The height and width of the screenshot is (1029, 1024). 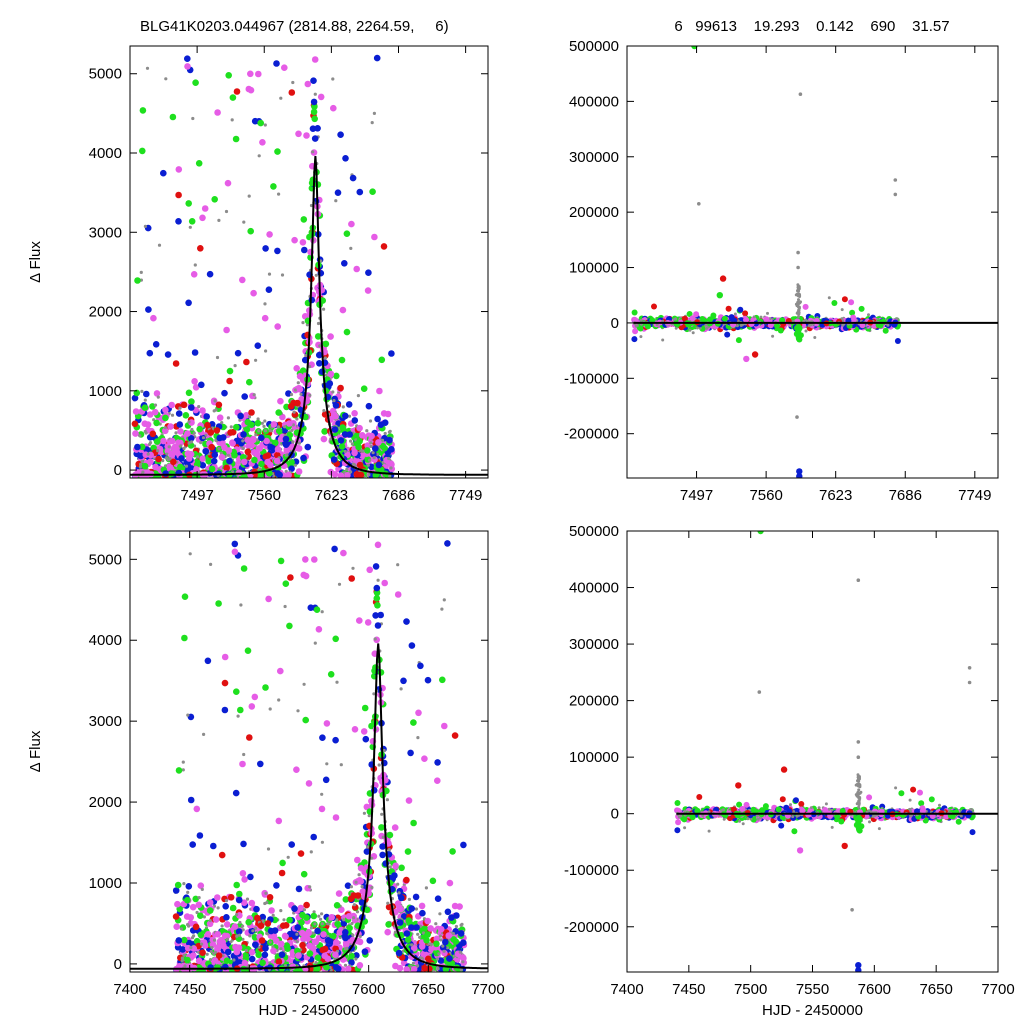 What do you see at coordinates (105, 721) in the screenshot?
I see `y-tick-label: 3000` at bounding box center [105, 721].